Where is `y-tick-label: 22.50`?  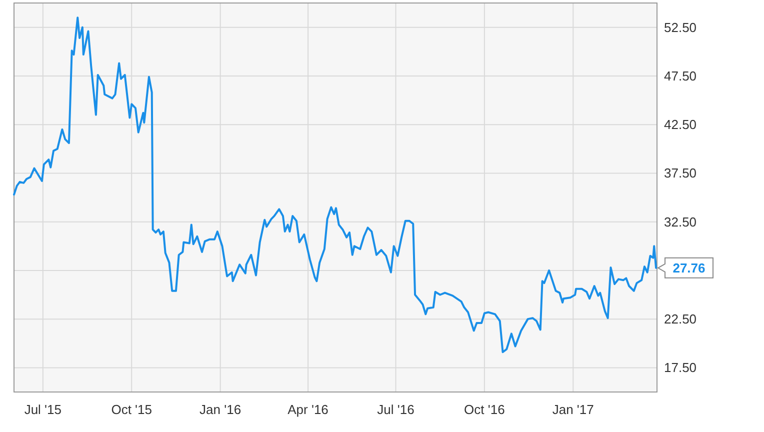 y-tick-label: 22.50 is located at coordinates (680, 319).